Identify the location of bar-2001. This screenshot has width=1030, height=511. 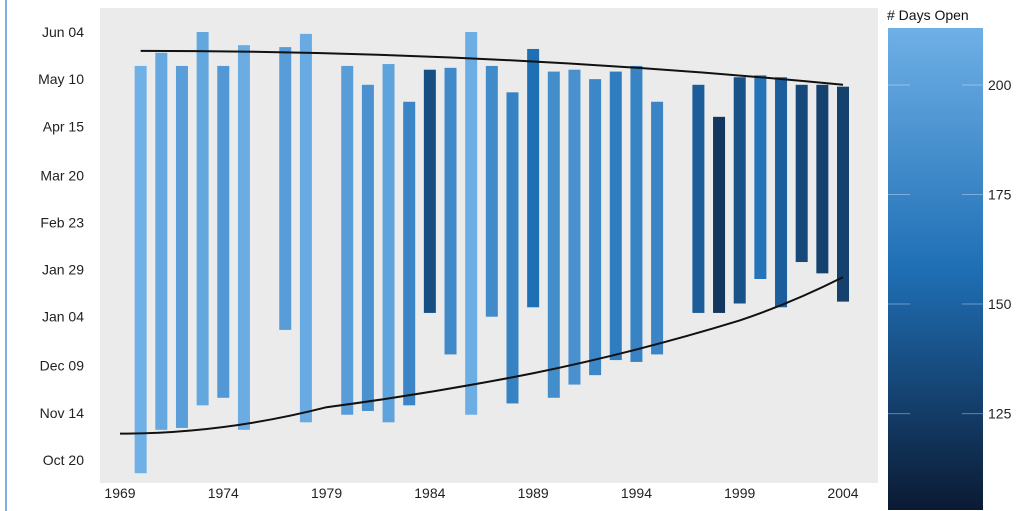
(781, 192).